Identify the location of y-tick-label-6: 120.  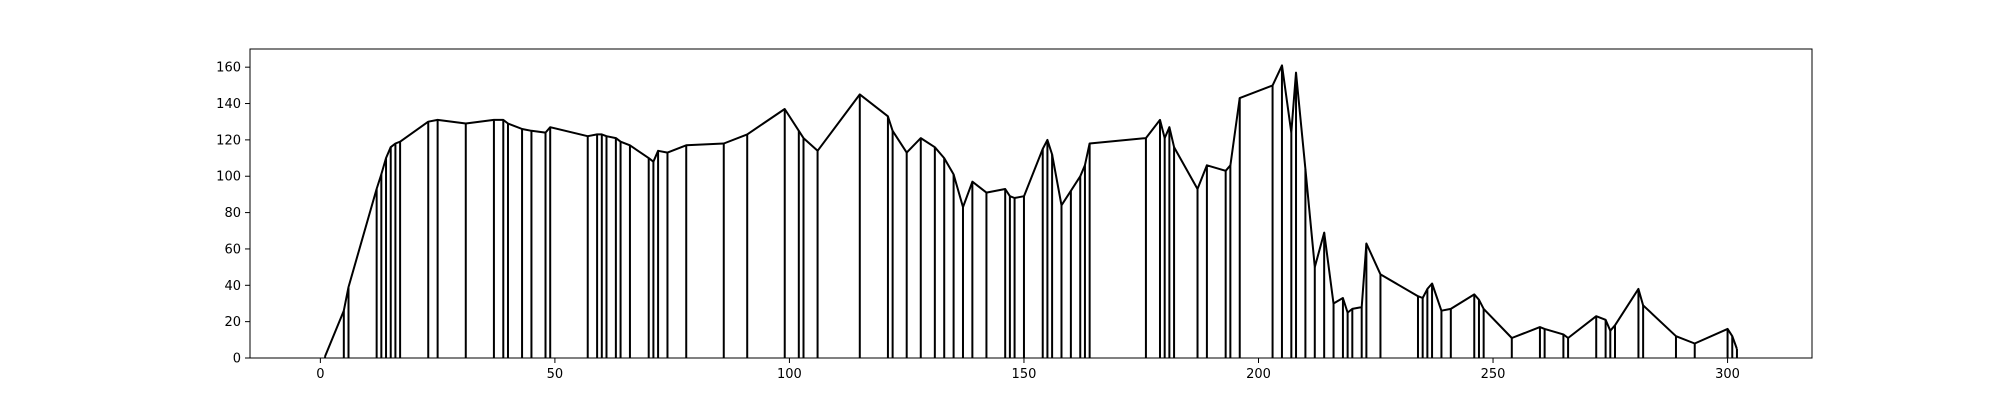
(228, 140).